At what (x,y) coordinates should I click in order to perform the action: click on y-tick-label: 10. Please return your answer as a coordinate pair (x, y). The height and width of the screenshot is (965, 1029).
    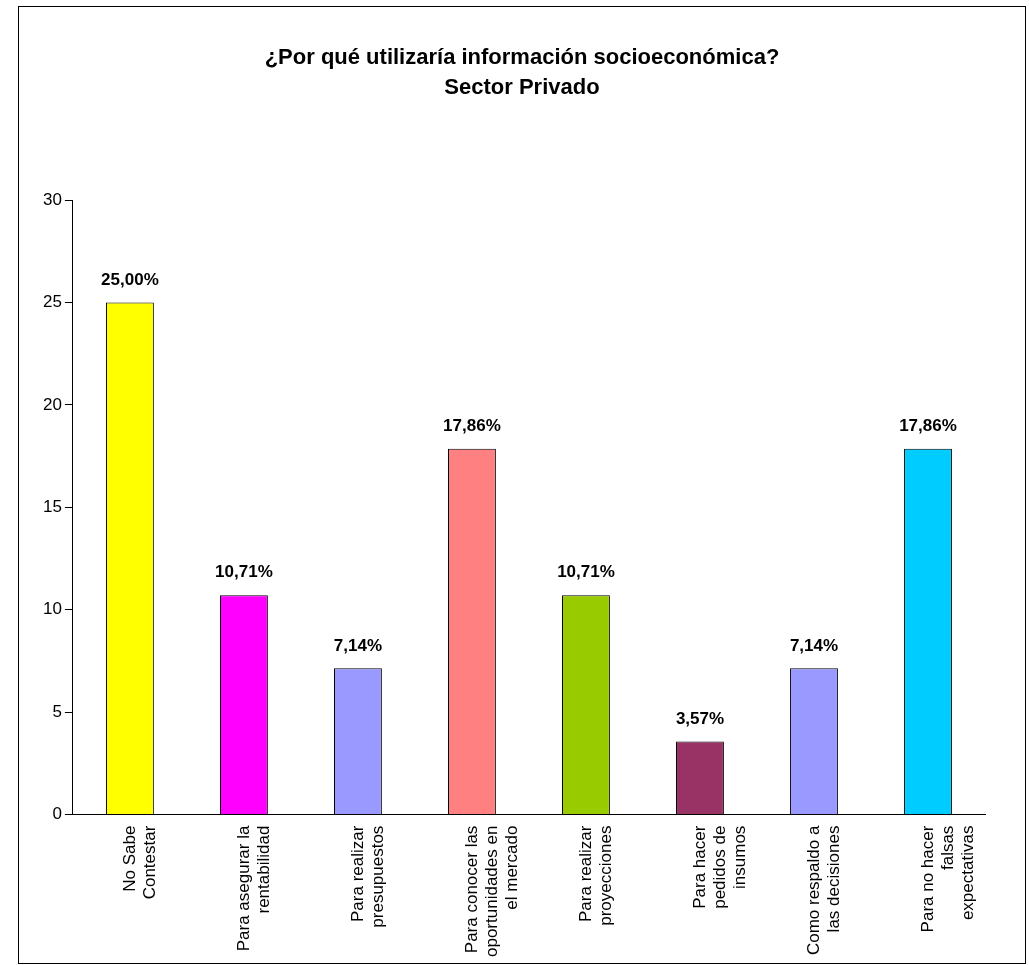
    Looking at the image, I should click on (52, 609).